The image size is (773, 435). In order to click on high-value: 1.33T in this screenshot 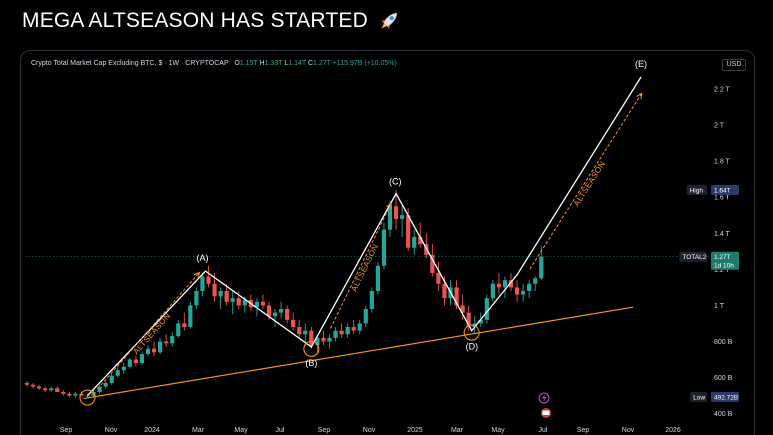, I will do `click(273, 63)`.